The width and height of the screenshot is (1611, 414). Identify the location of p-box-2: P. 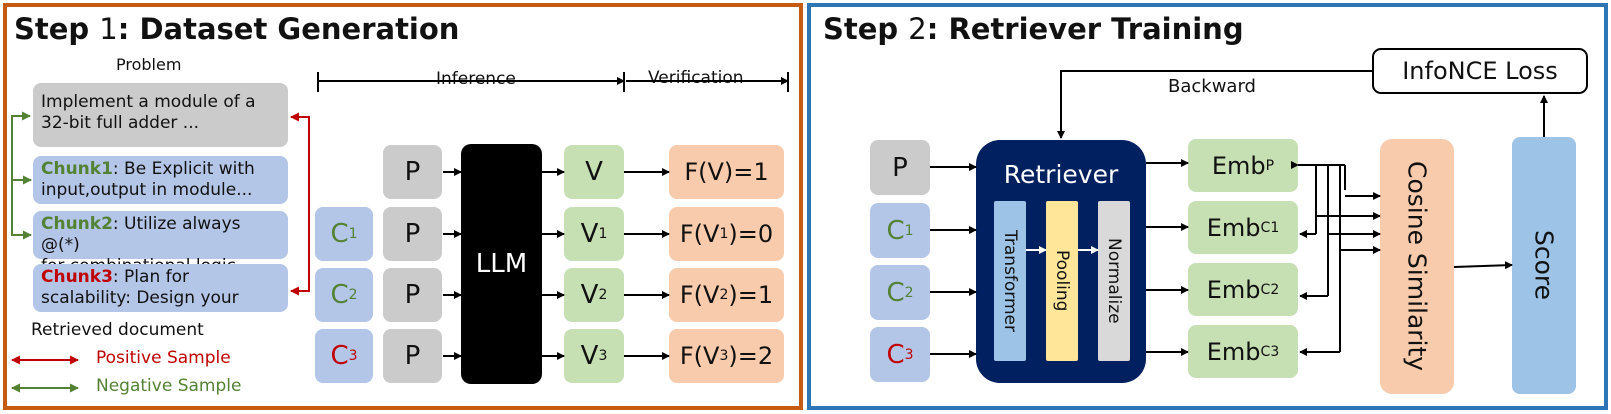
(412, 295).